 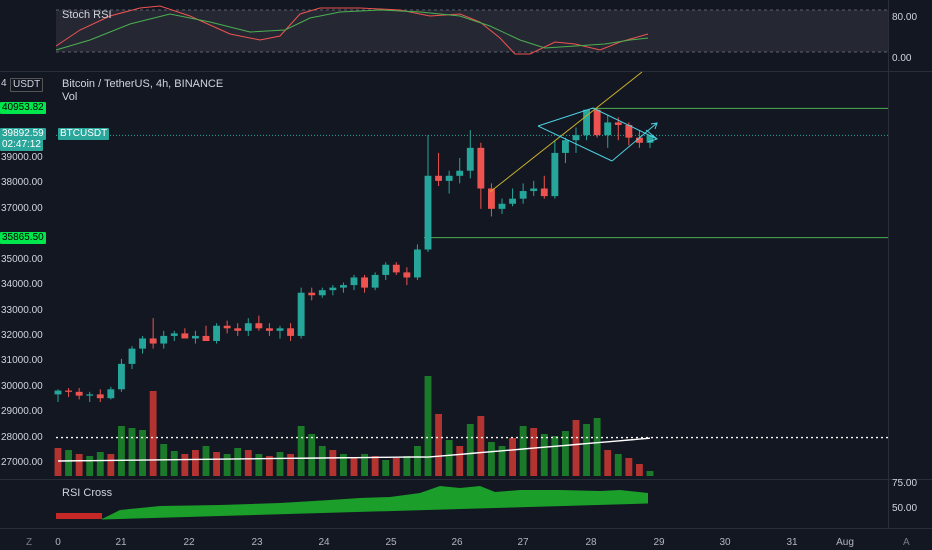 I want to click on symbol-title: Bitcoin / TetherUS, 4h, BINANCE, so click(x=143, y=84).